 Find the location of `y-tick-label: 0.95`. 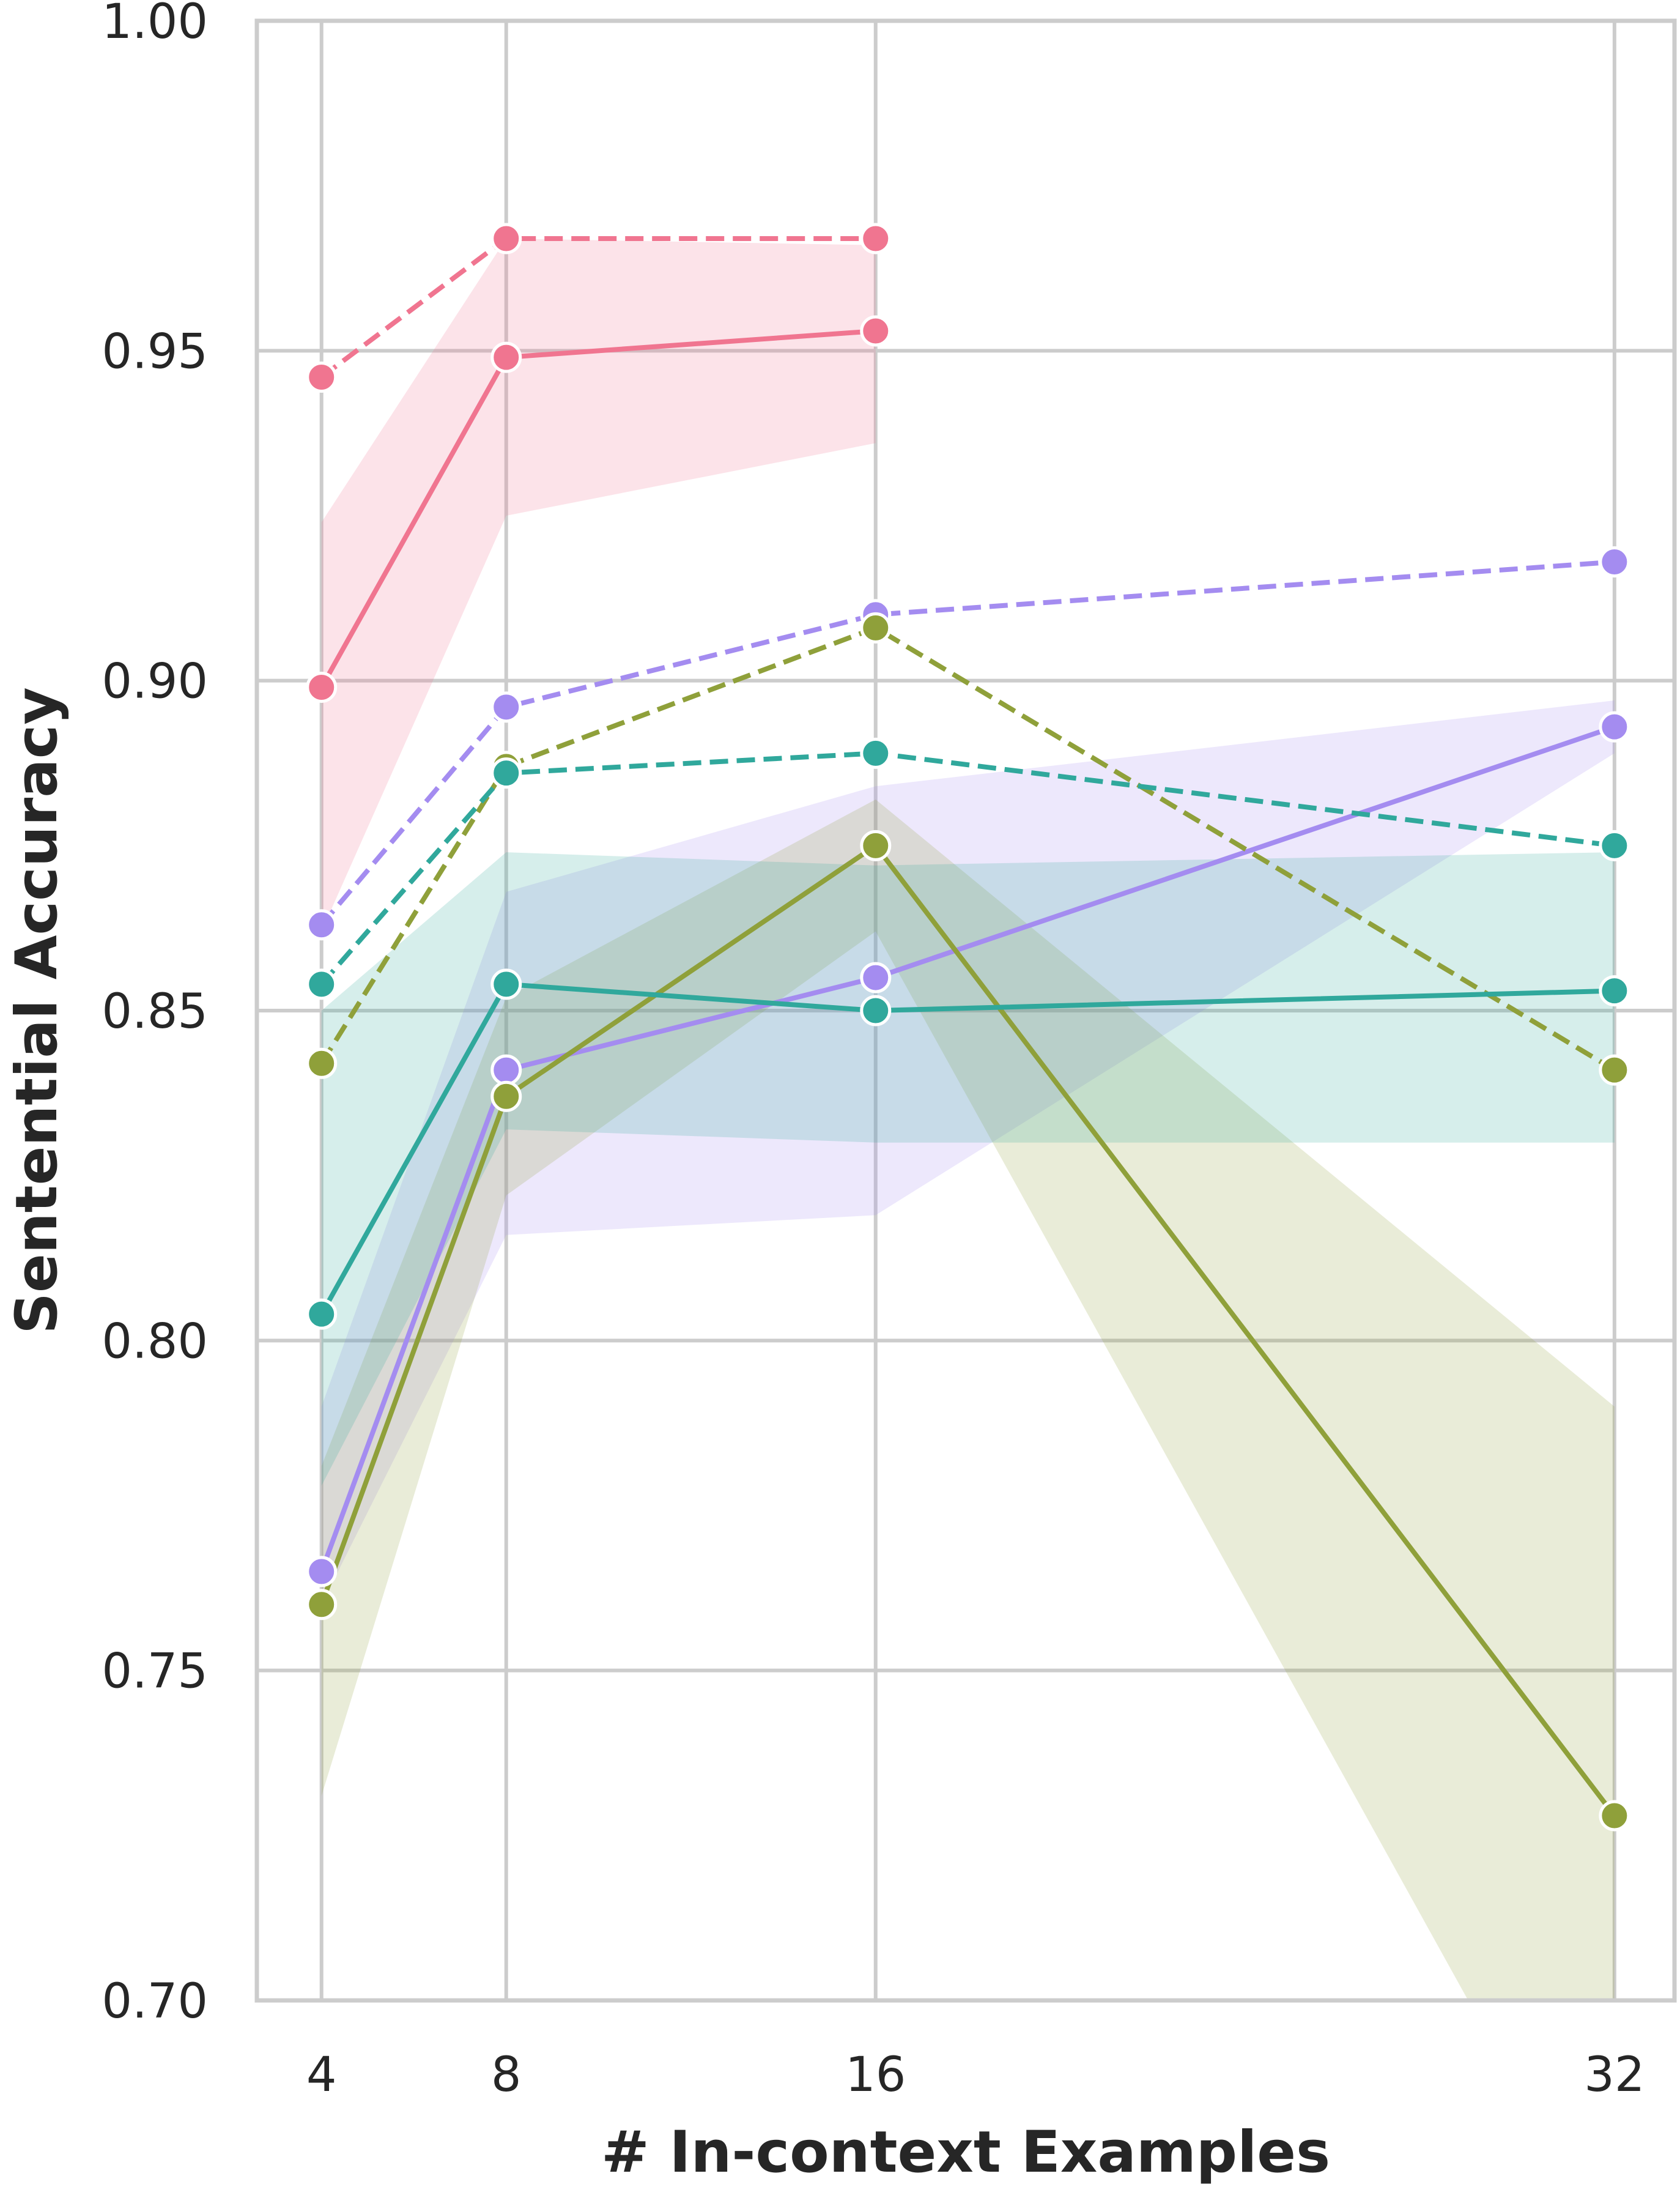

y-tick-label: 0.95 is located at coordinates (155, 351).